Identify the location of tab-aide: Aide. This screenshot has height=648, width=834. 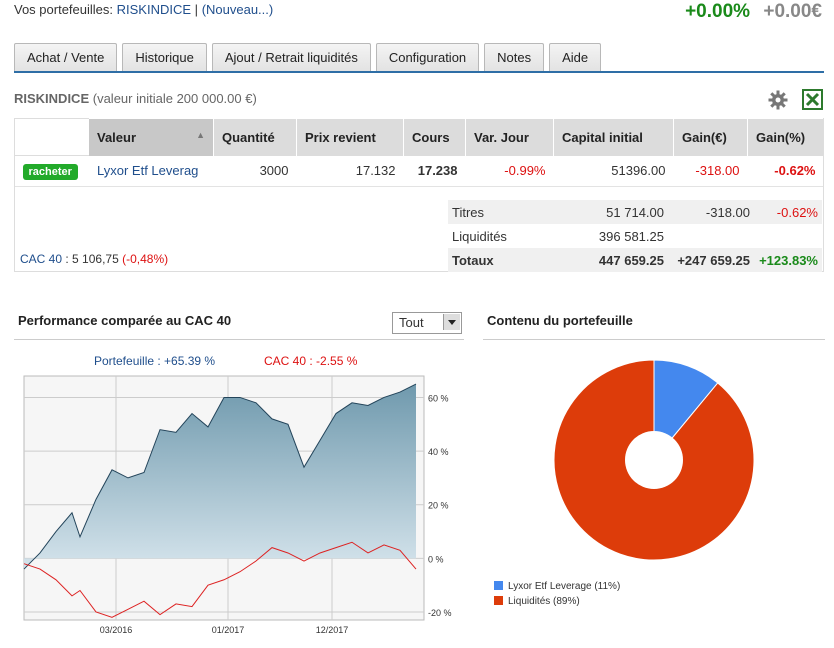
(575, 57).